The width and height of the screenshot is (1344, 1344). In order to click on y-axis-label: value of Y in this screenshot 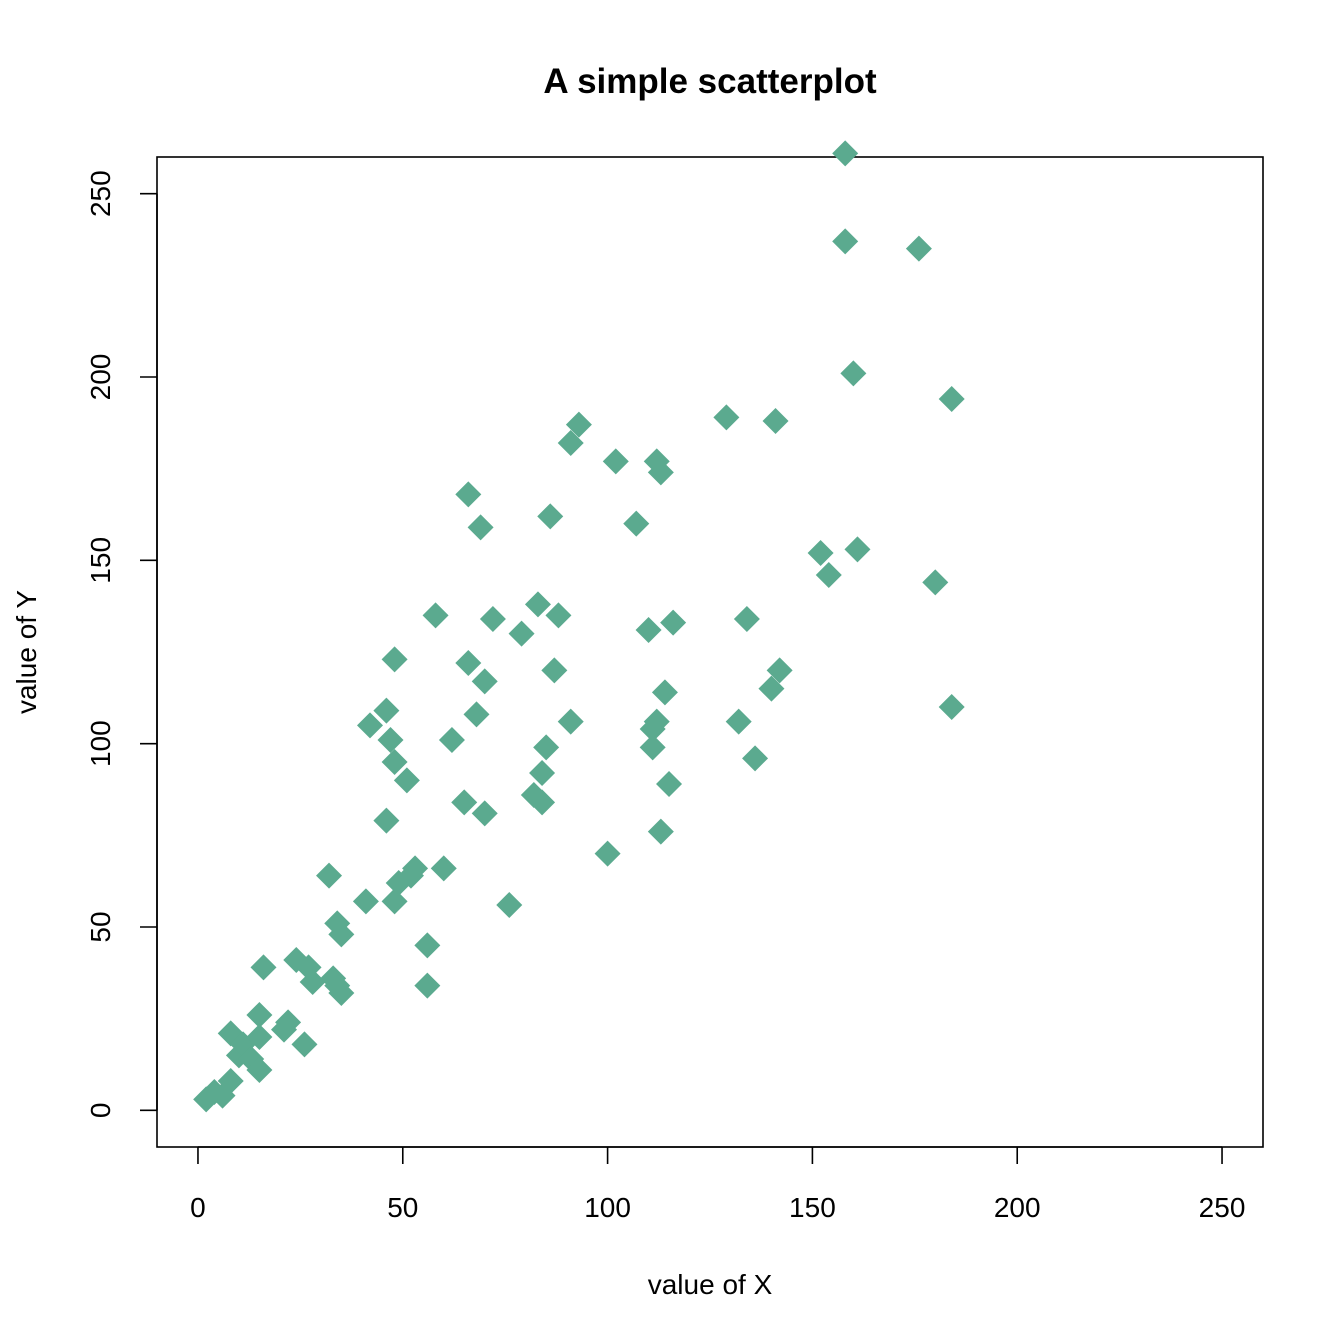, I will do `click(26, 652)`.